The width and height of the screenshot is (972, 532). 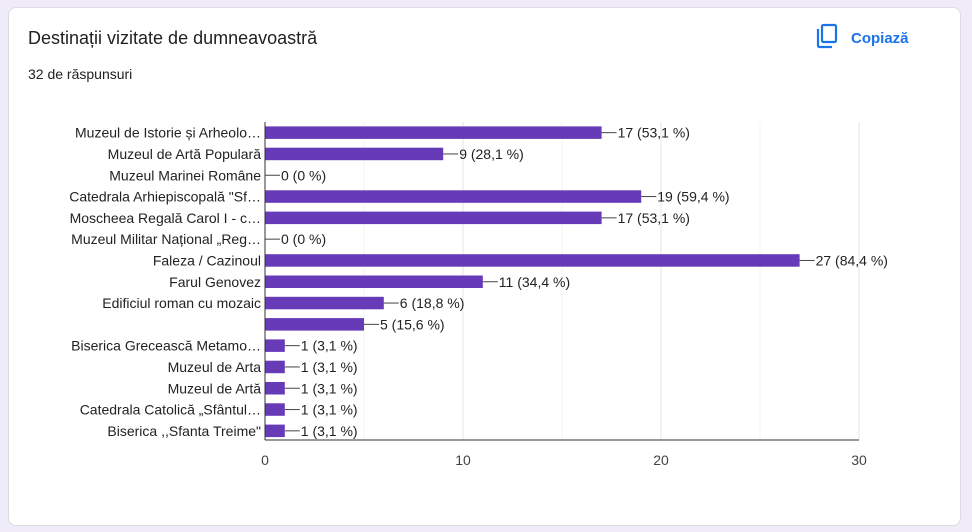 What do you see at coordinates (181, 303) in the screenshot?
I see `category-label: Edificiul roman cu mozaic` at bounding box center [181, 303].